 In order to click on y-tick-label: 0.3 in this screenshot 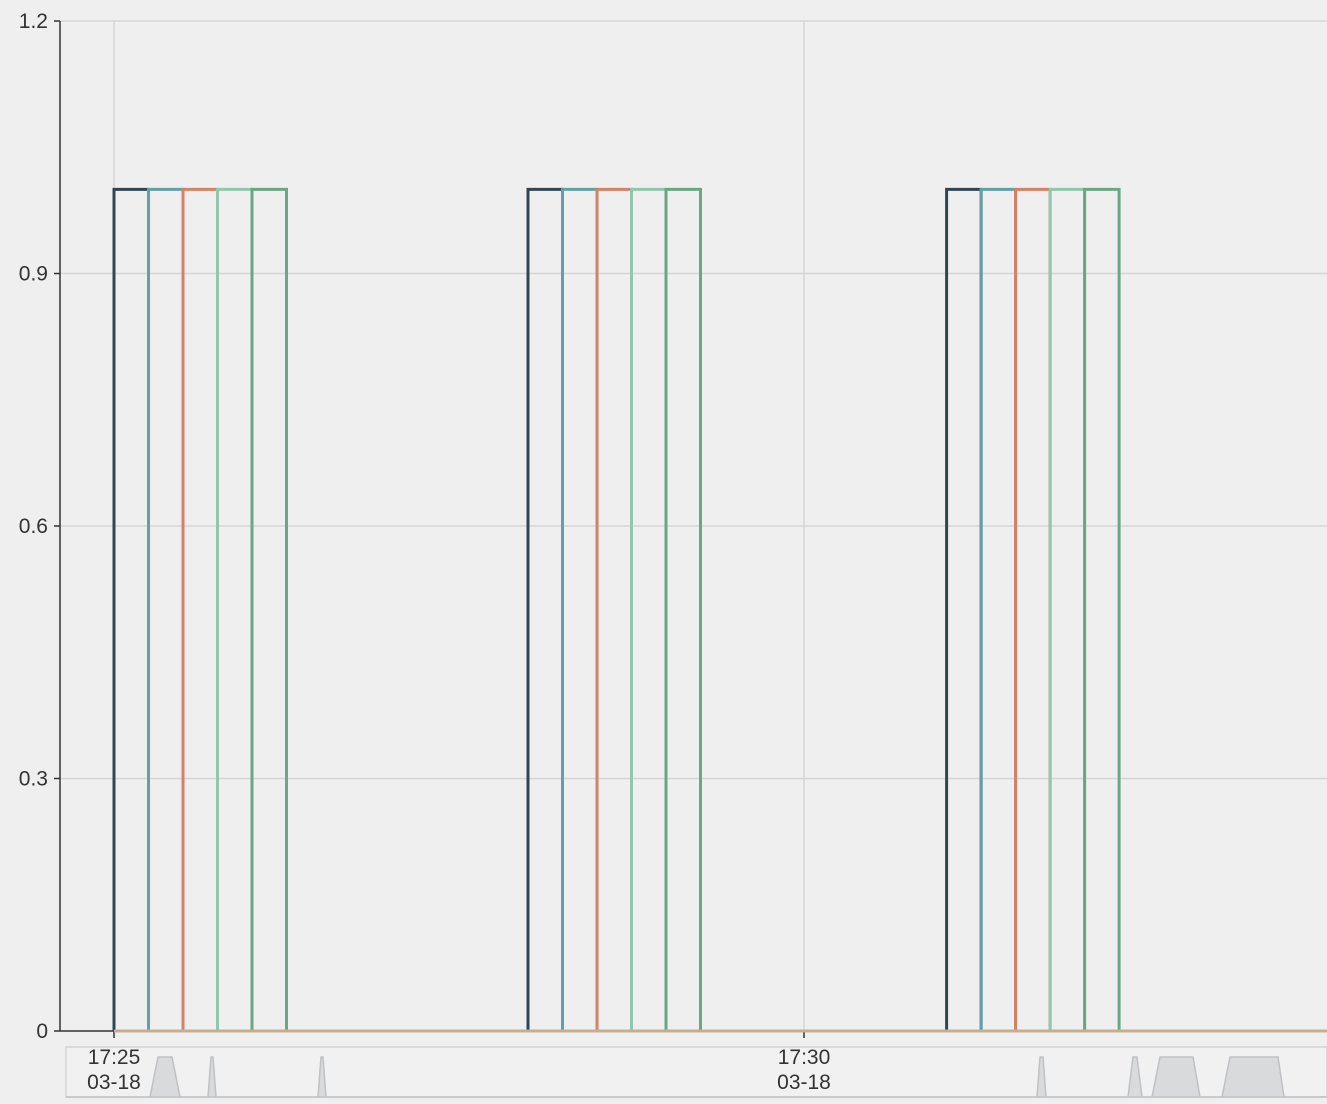, I will do `click(33, 779)`.